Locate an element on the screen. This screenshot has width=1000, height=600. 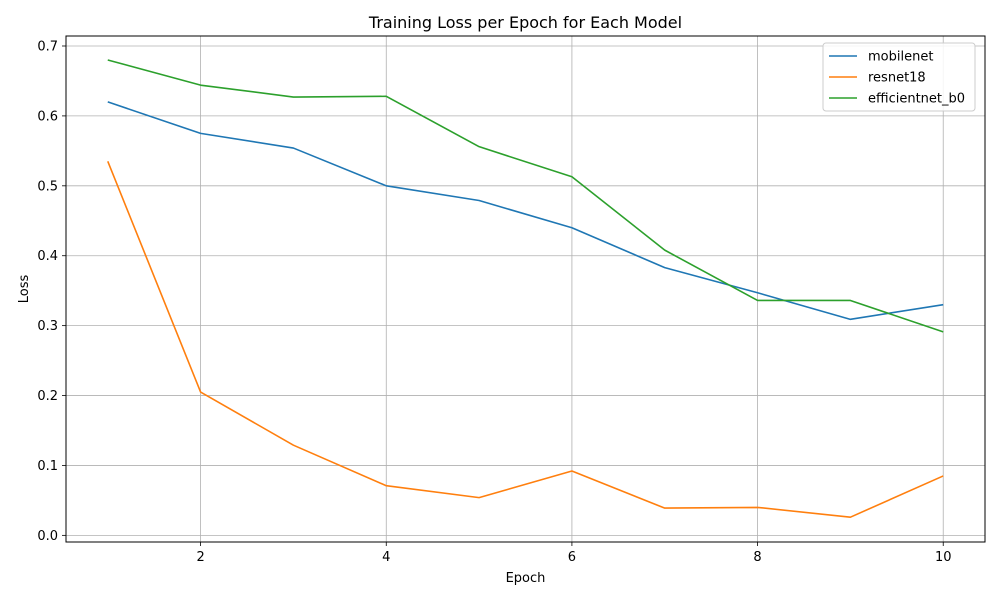
y-tick-label: 0.5 is located at coordinates (47, 186).